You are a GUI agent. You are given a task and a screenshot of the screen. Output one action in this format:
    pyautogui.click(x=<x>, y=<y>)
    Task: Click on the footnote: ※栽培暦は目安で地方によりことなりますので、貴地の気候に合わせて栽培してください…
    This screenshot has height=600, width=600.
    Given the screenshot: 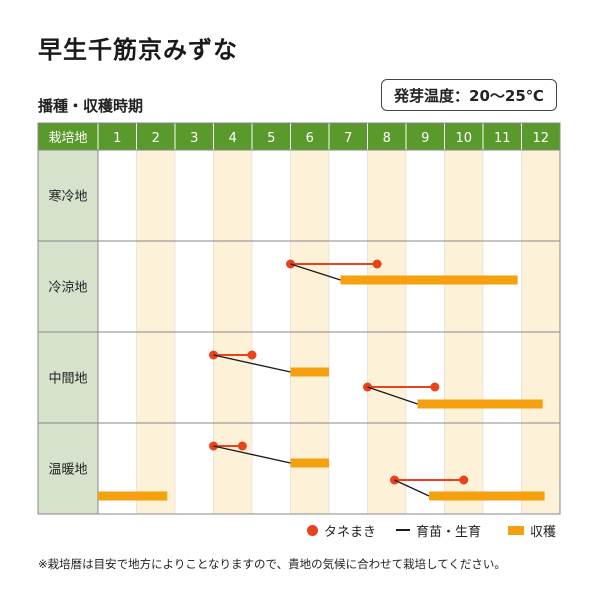 What is the action you would take?
    pyautogui.click(x=272, y=564)
    